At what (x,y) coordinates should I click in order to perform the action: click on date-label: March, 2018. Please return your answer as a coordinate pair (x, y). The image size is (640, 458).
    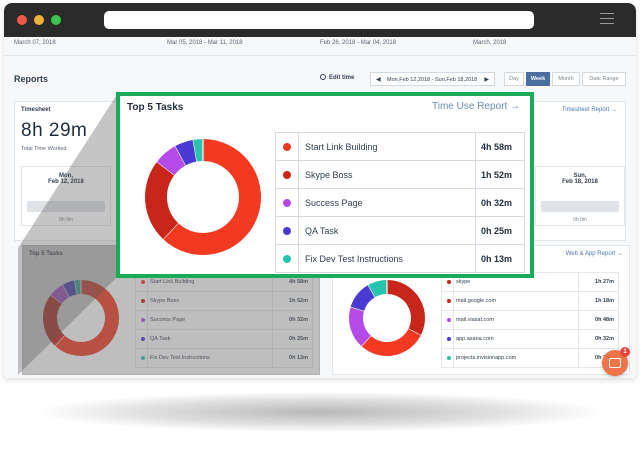
    Looking at the image, I should click on (490, 43).